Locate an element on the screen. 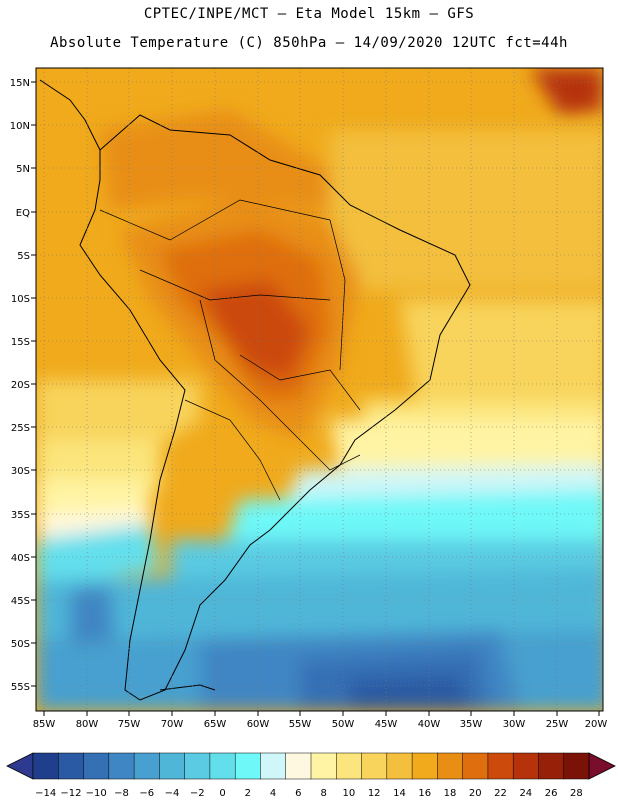 Image resolution: width=618 pixels, height=800 pixels. lat-label: 55S is located at coordinates (20, 687).